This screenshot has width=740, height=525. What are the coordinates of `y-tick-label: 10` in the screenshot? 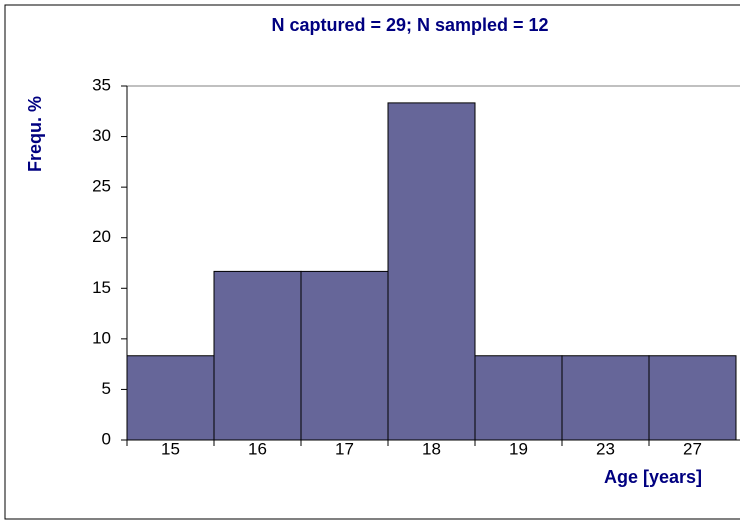 It's located at (101, 337).